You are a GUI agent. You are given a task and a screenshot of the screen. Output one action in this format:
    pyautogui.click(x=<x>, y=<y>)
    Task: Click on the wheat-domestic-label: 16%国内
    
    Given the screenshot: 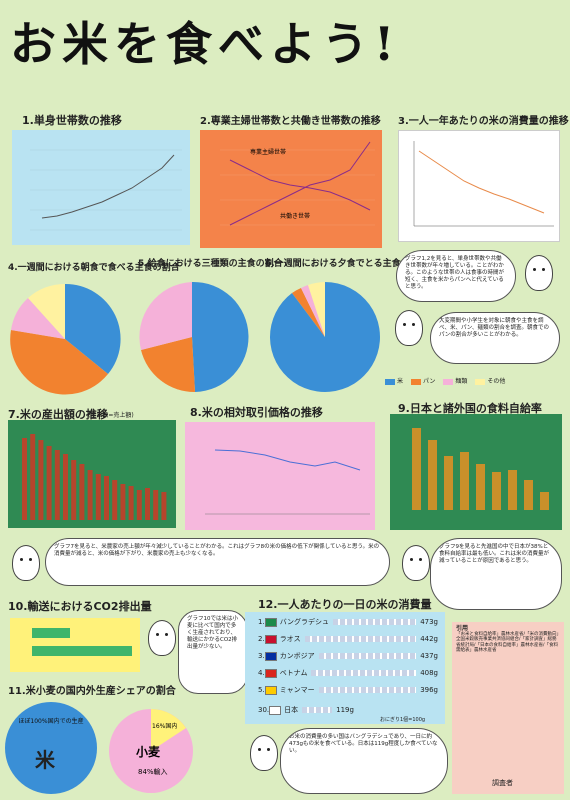 What is the action you would take?
    pyautogui.click(x=164, y=726)
    